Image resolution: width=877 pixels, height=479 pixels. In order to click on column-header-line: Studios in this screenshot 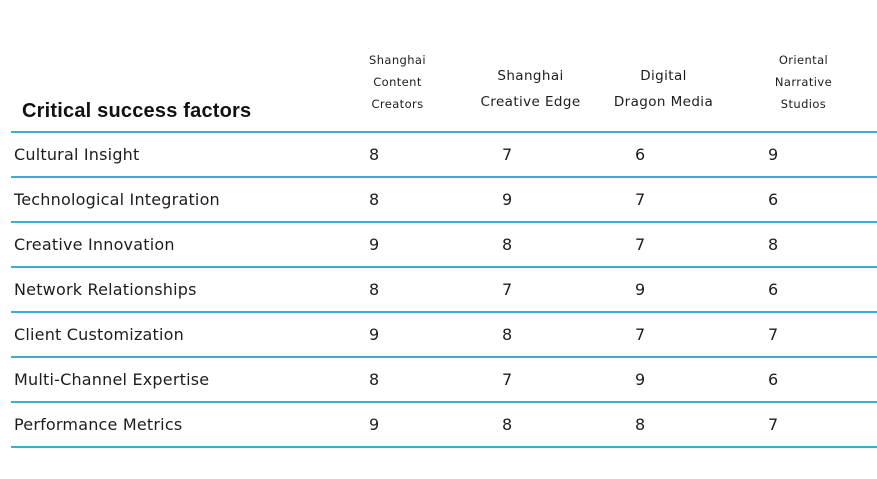, I will do `click(803, 104)`.